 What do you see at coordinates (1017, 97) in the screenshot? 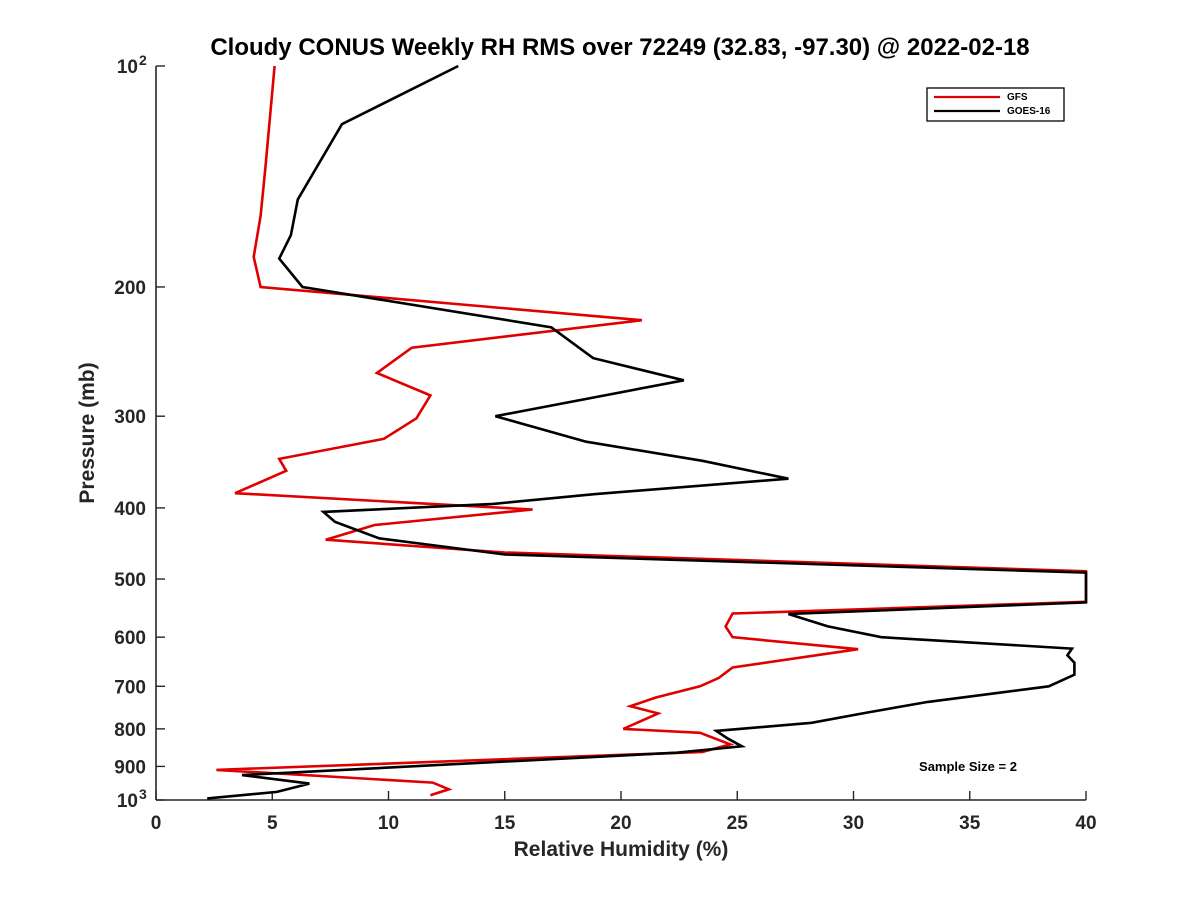
I see `legend-label-gfs: GFS` at bounding box center [1017, 97].